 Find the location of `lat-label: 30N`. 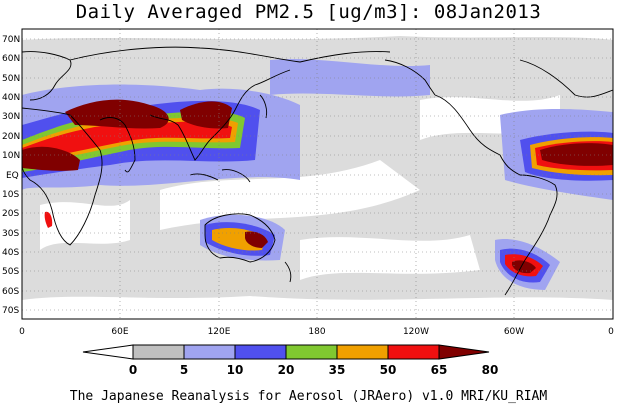

lat-label: 30N is located at coordinates (11, 117).